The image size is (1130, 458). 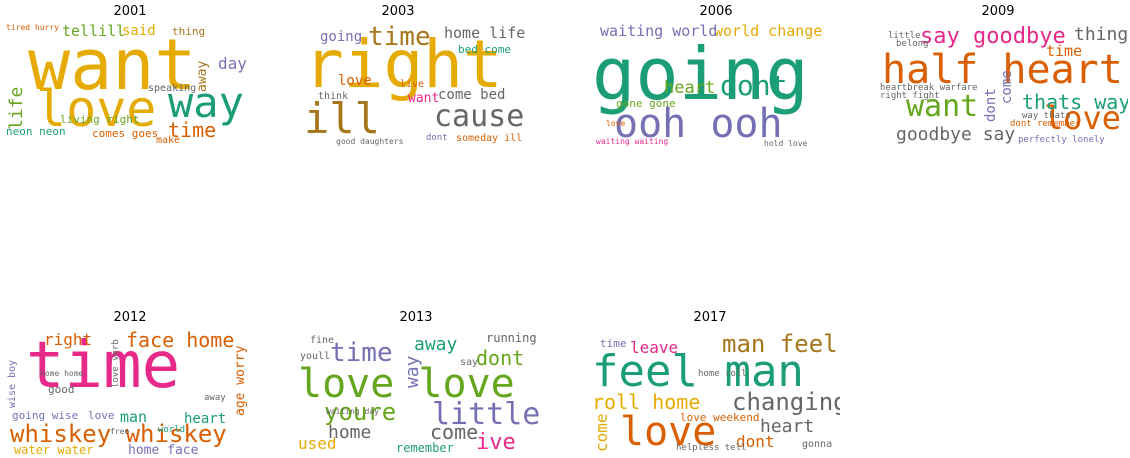 What do you see at coordinates (317, 443) in the screenshot?
I see `cloud-word: used` at bounding box center [317, 443].